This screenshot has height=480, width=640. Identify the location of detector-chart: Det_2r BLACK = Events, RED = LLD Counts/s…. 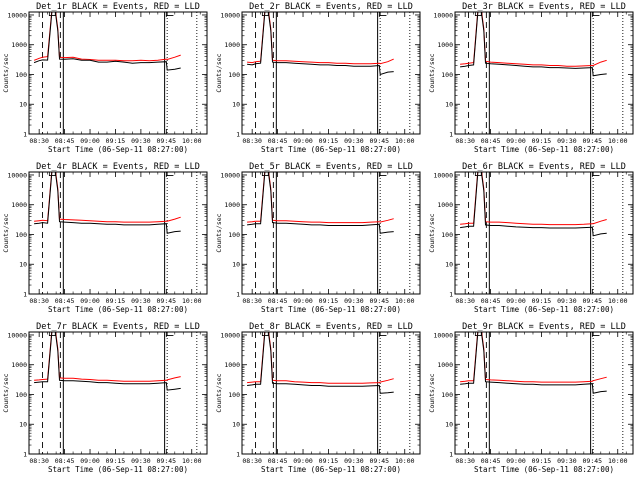
(318, 78).